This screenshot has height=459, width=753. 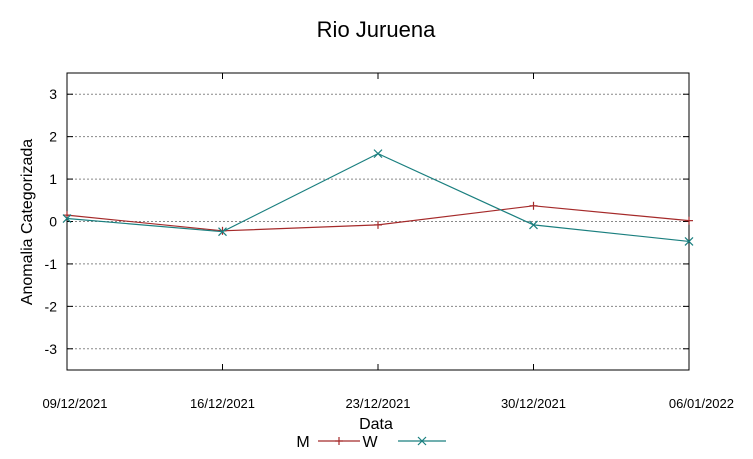 I want to click on y-tick-label: -2, so click(x=51, y=306).